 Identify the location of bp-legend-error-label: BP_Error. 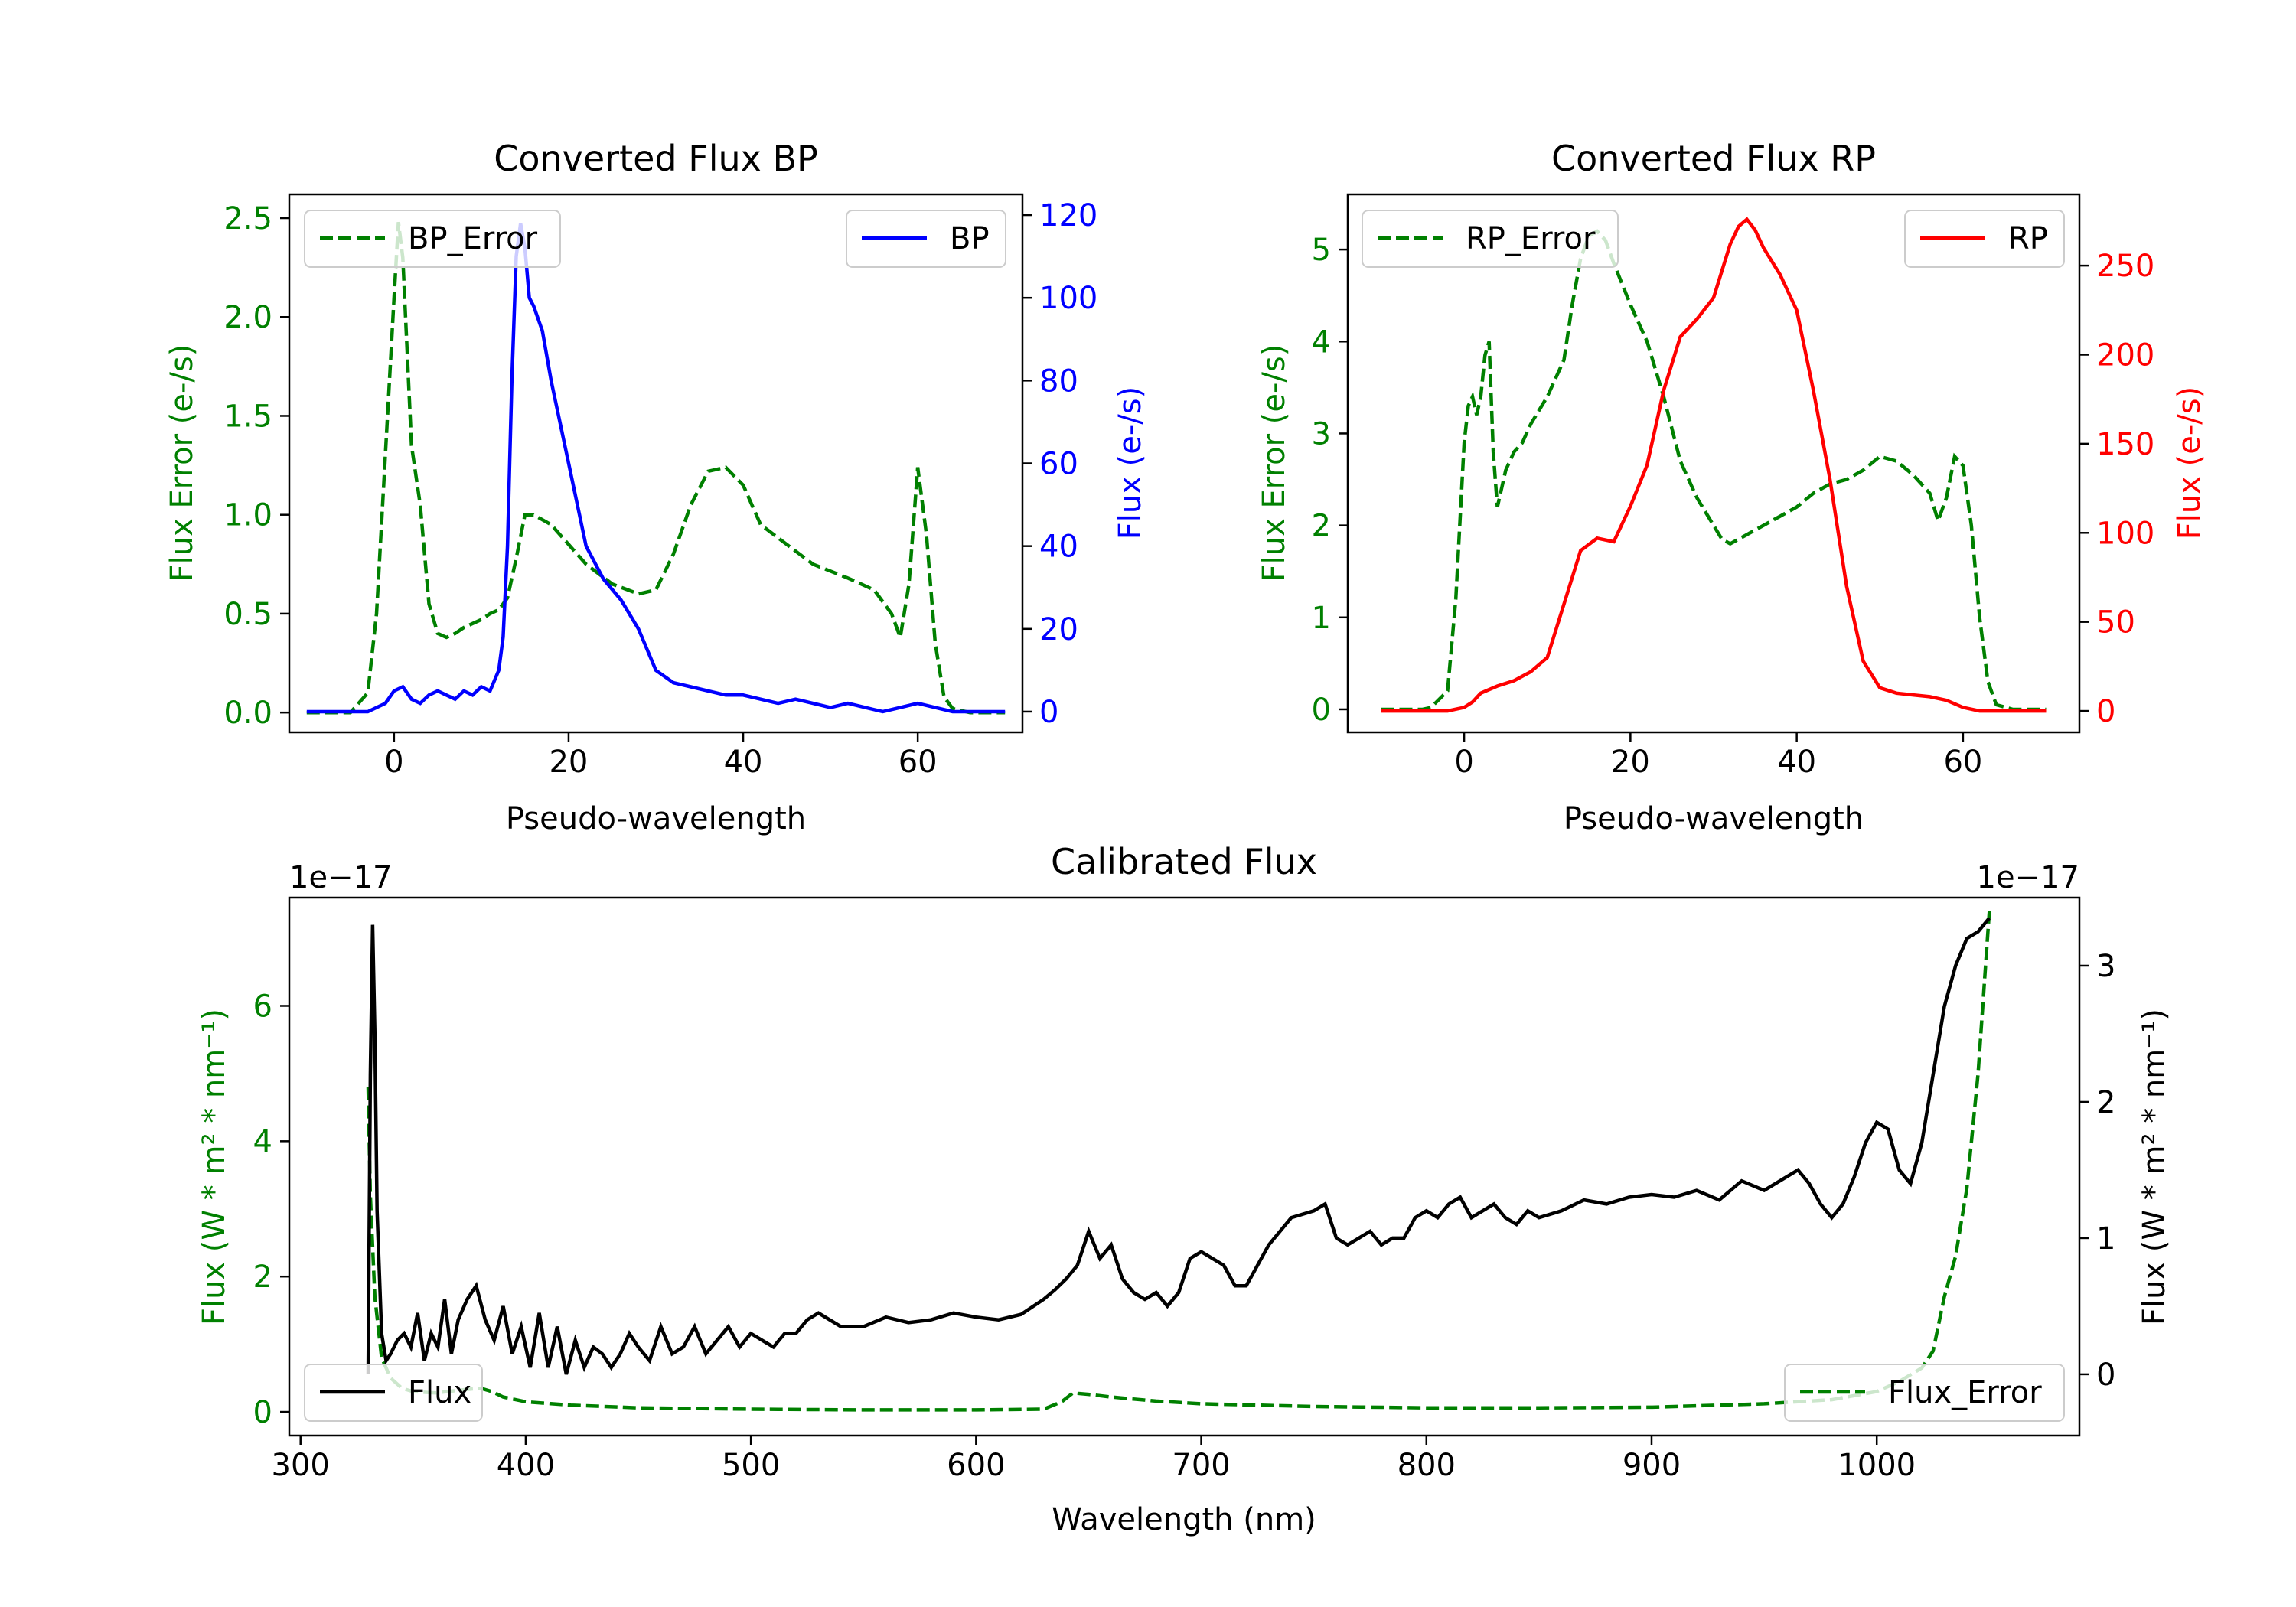
(473, 239).